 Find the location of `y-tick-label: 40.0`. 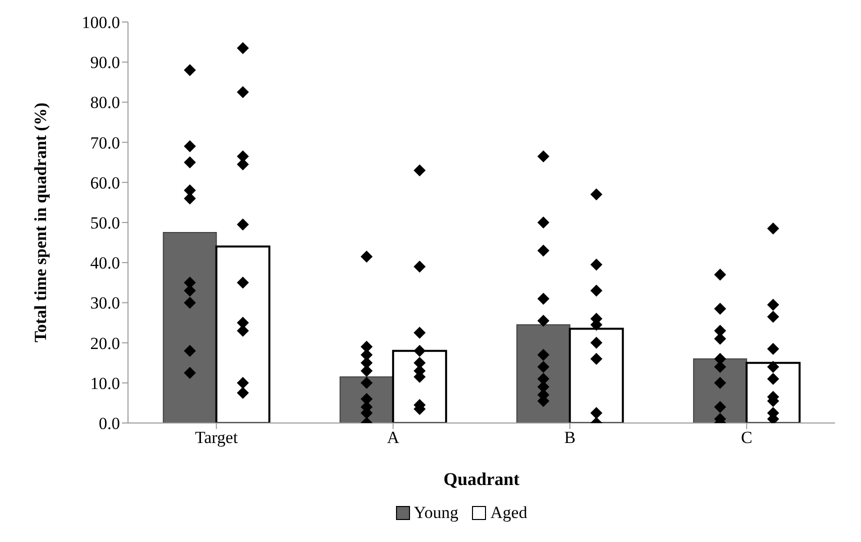

y-tick-label: 40.0 is located at coordinates (105, 263).